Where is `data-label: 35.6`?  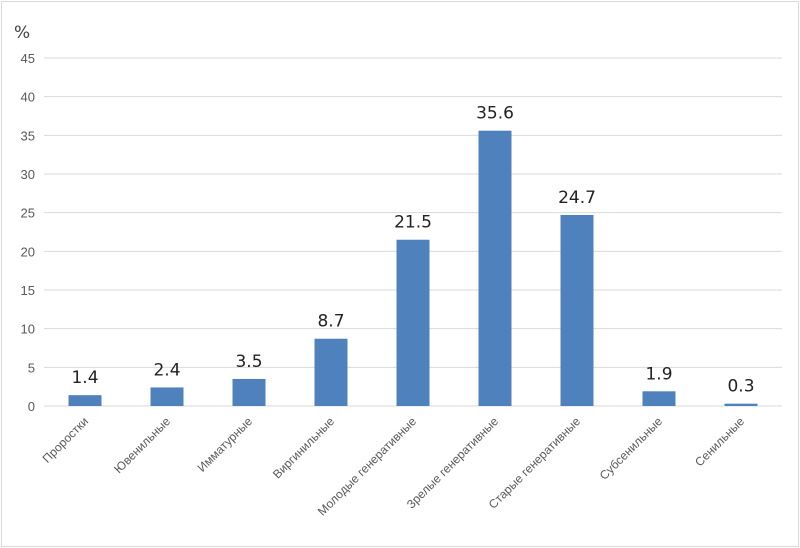 data-label: 35.6 is located at coordinates (495, 114).